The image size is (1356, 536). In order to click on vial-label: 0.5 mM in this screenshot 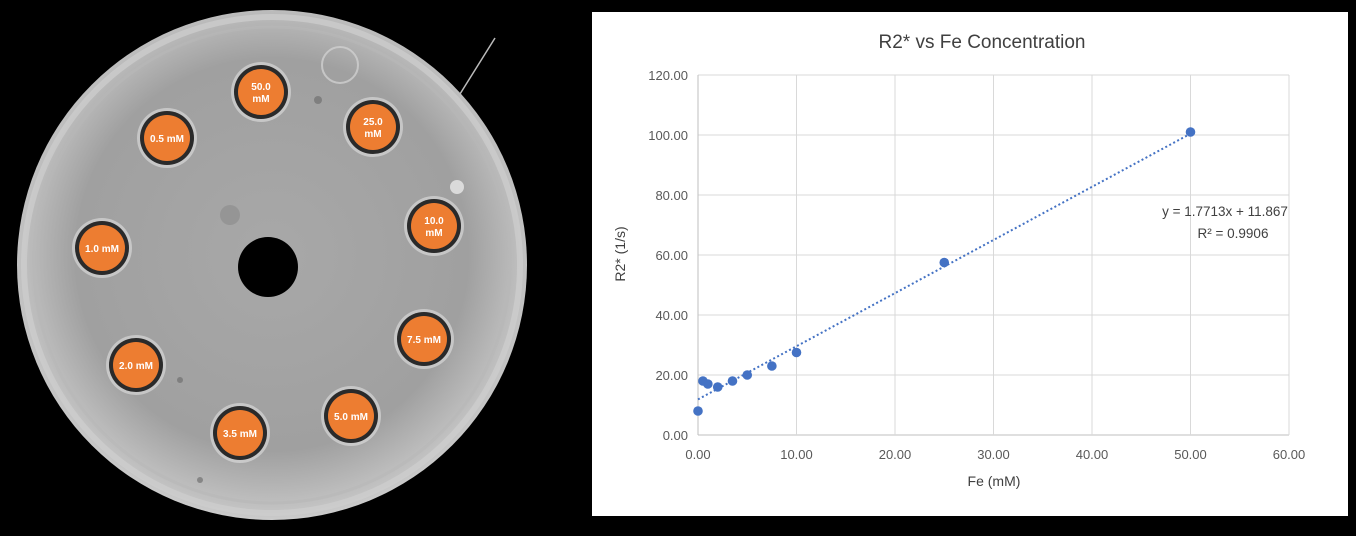, I will do `click(167, 139)`.